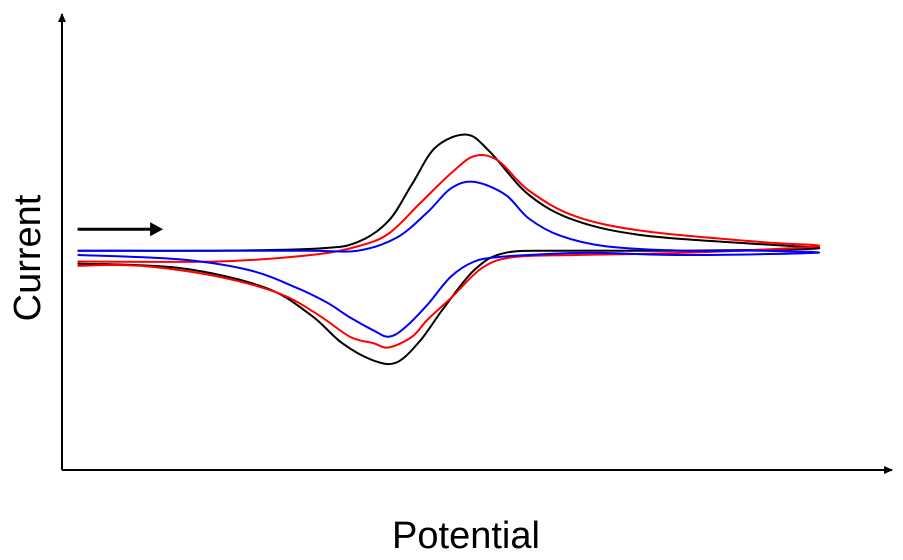  I want to click on x-axis-label: Potential, so click(466, 536).